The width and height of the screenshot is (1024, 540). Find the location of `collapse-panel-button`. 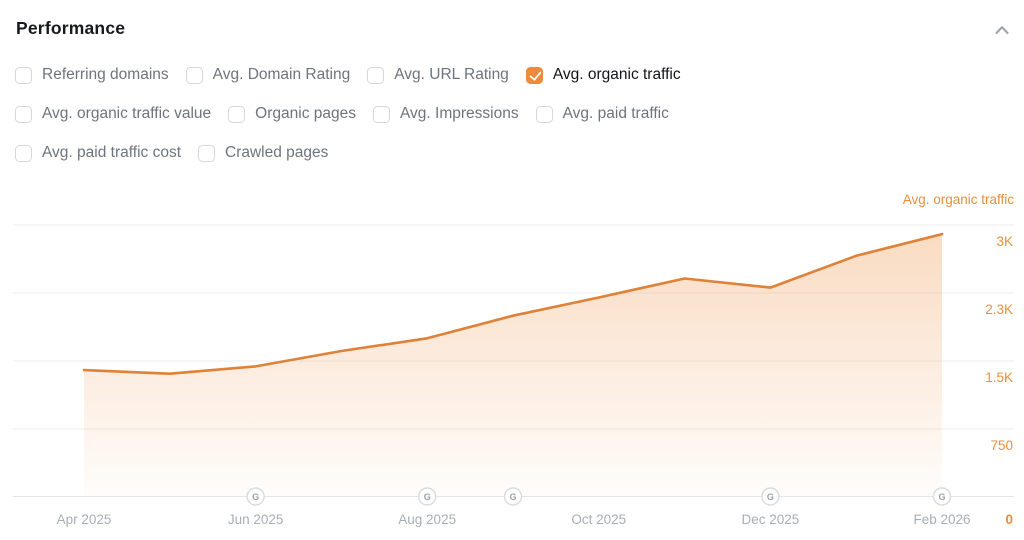

collapse-panel-button is located at coordinates (1002, 30).